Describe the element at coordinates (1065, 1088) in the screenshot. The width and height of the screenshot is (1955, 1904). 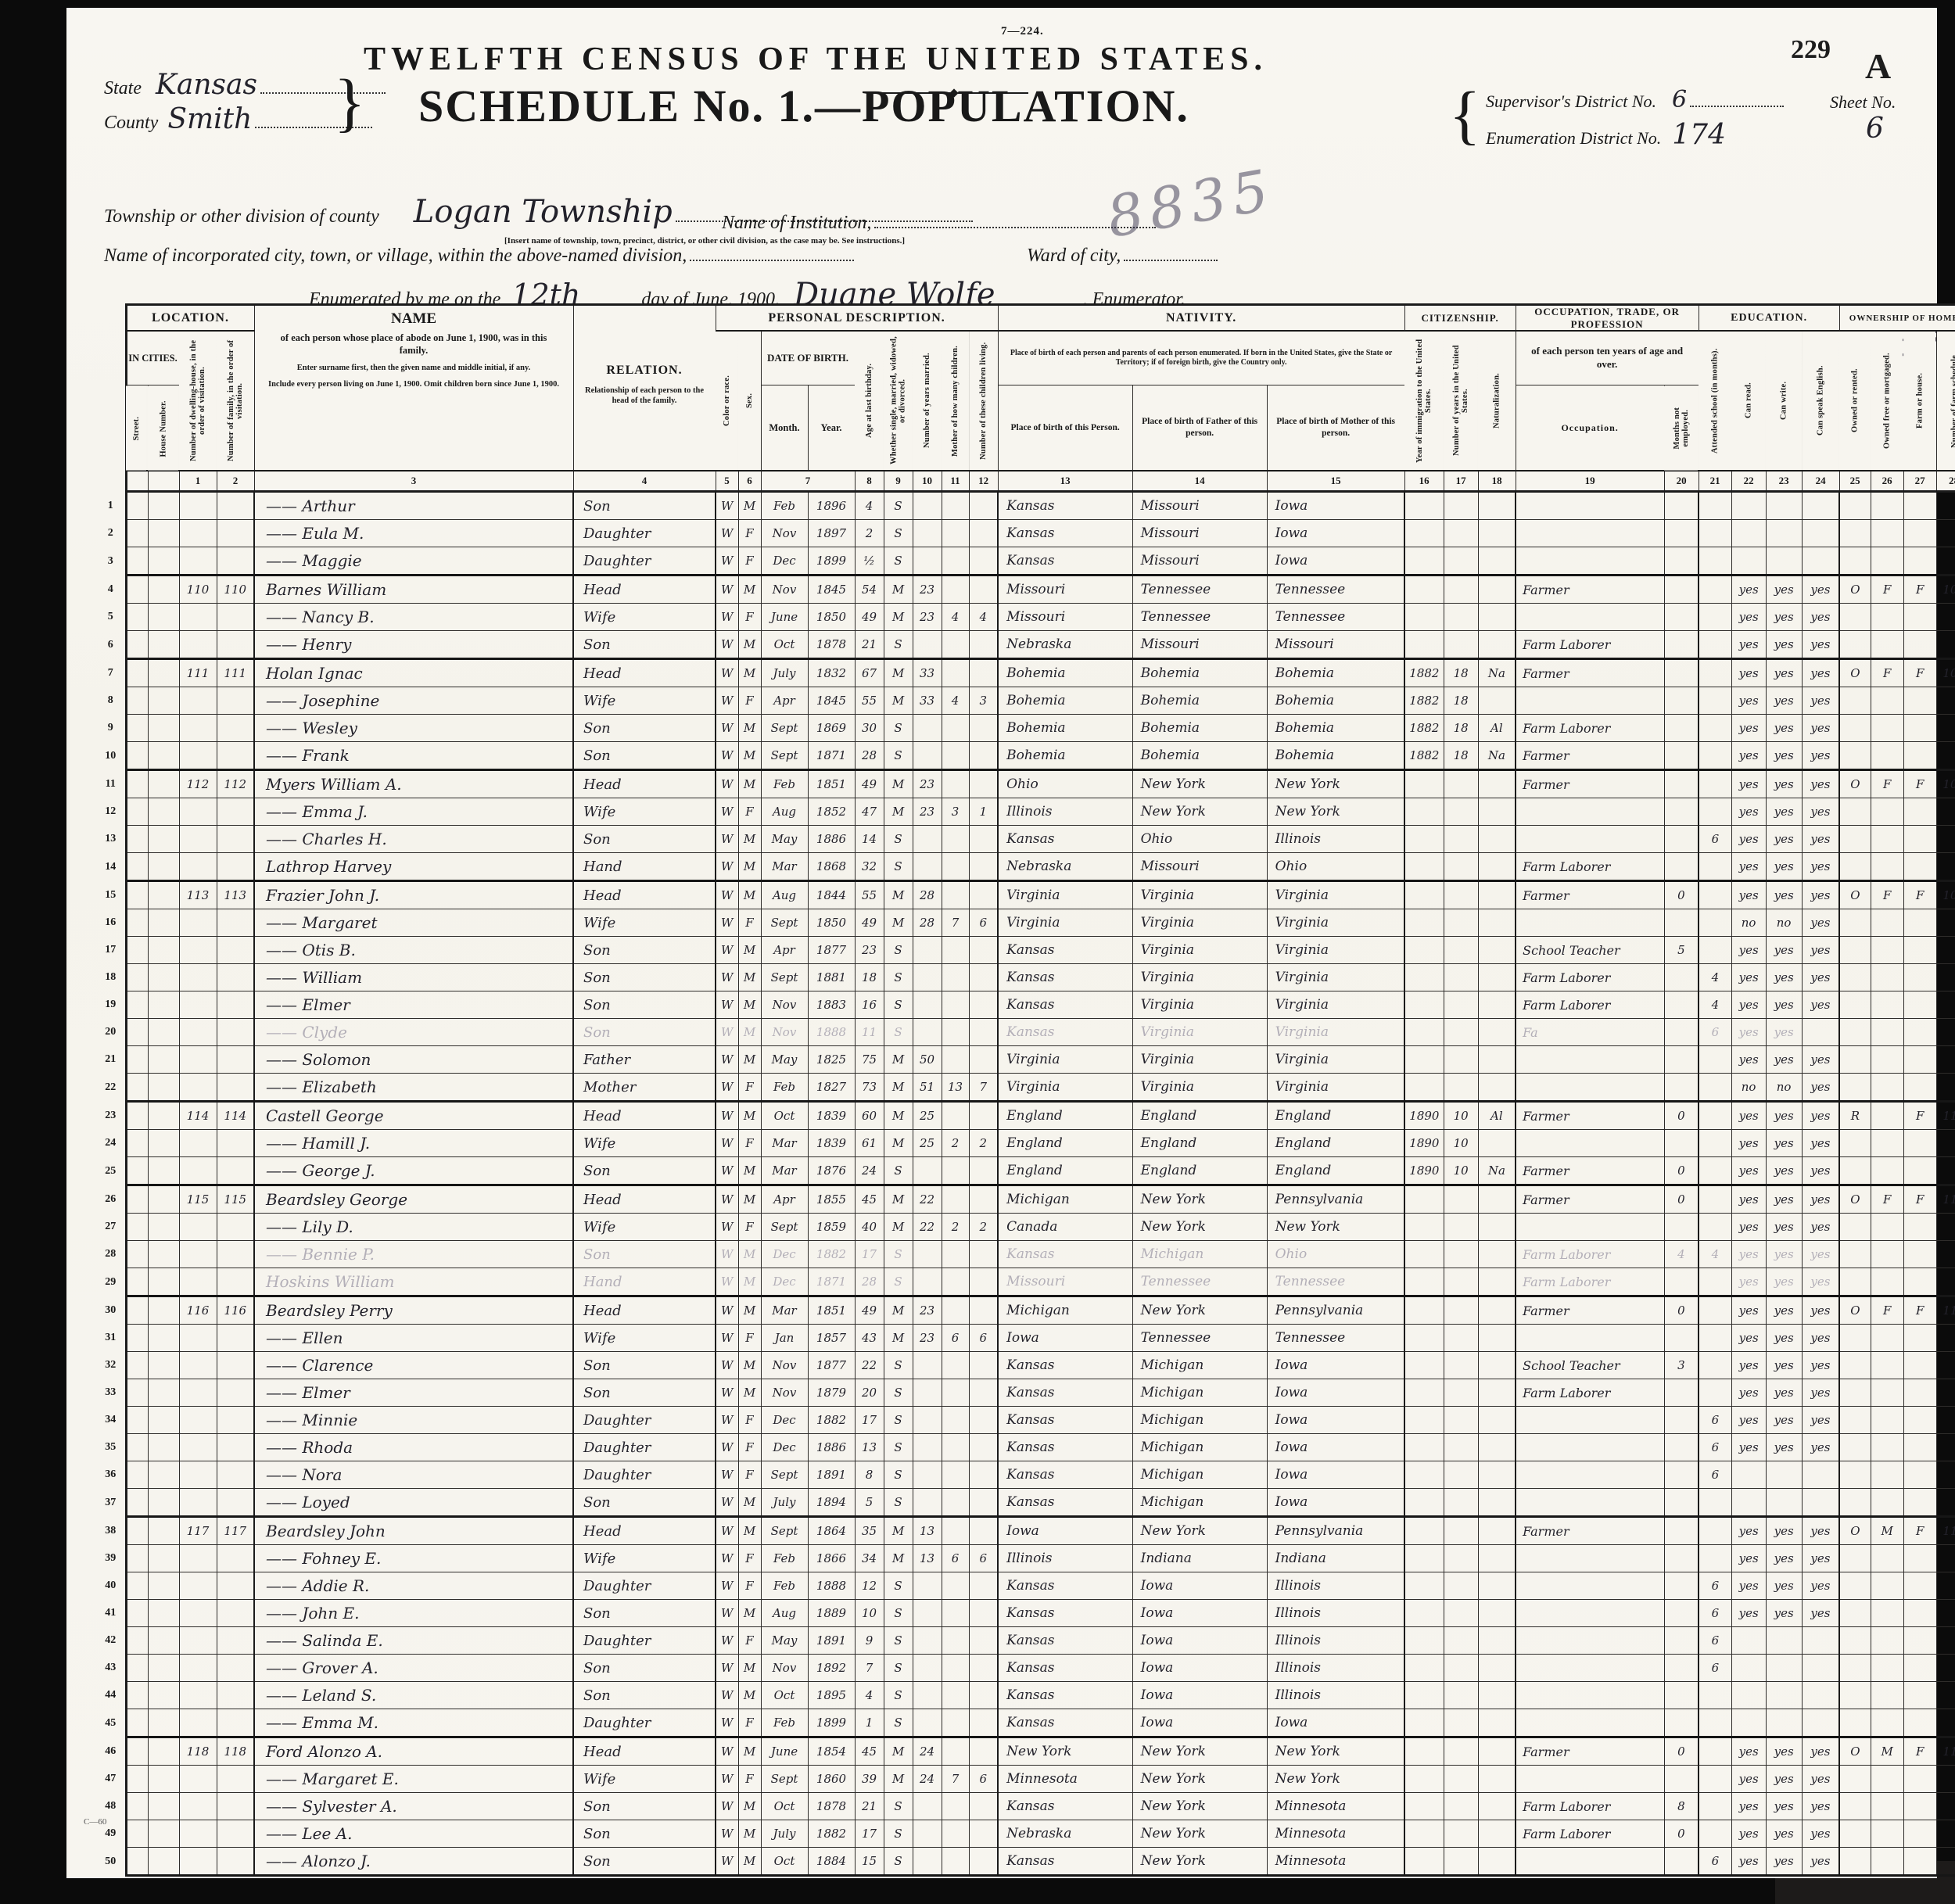
I see `cell-birthplace: Virginia` at that location.